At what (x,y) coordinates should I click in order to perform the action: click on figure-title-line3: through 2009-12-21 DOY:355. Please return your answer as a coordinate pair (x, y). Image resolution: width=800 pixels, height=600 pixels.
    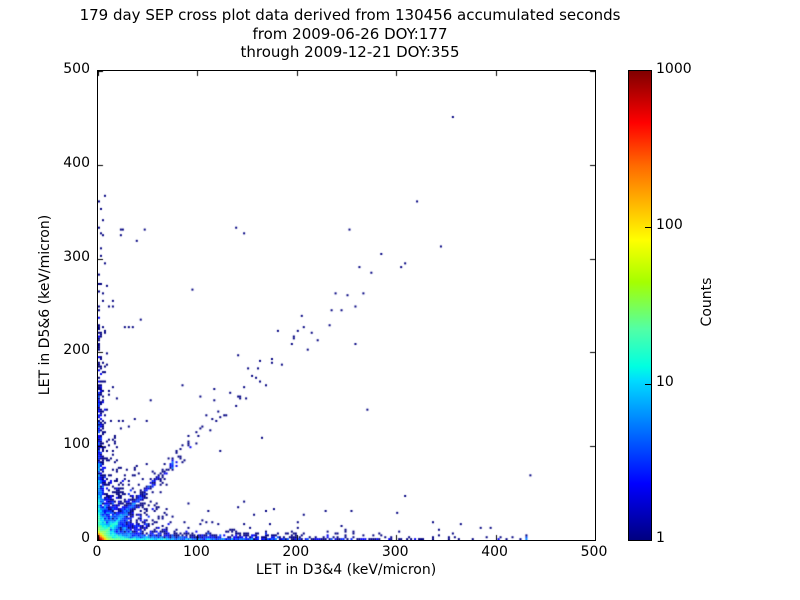
    Looking at the image, I should click on (350, 52).